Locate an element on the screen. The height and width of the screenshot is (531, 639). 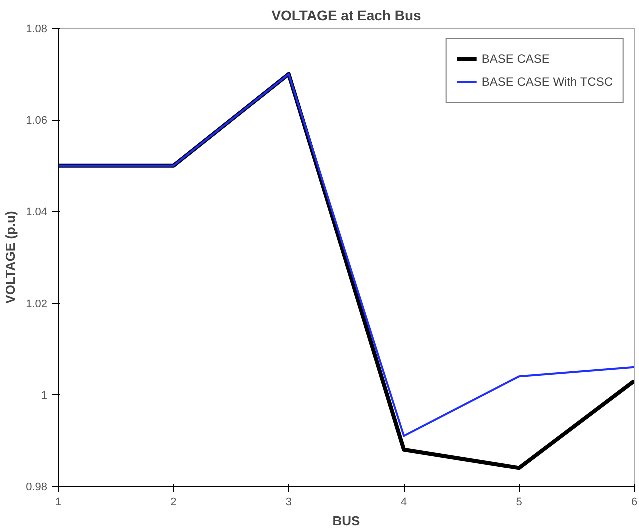
x-tick-label: 3 is located at coordinates (289, 502).